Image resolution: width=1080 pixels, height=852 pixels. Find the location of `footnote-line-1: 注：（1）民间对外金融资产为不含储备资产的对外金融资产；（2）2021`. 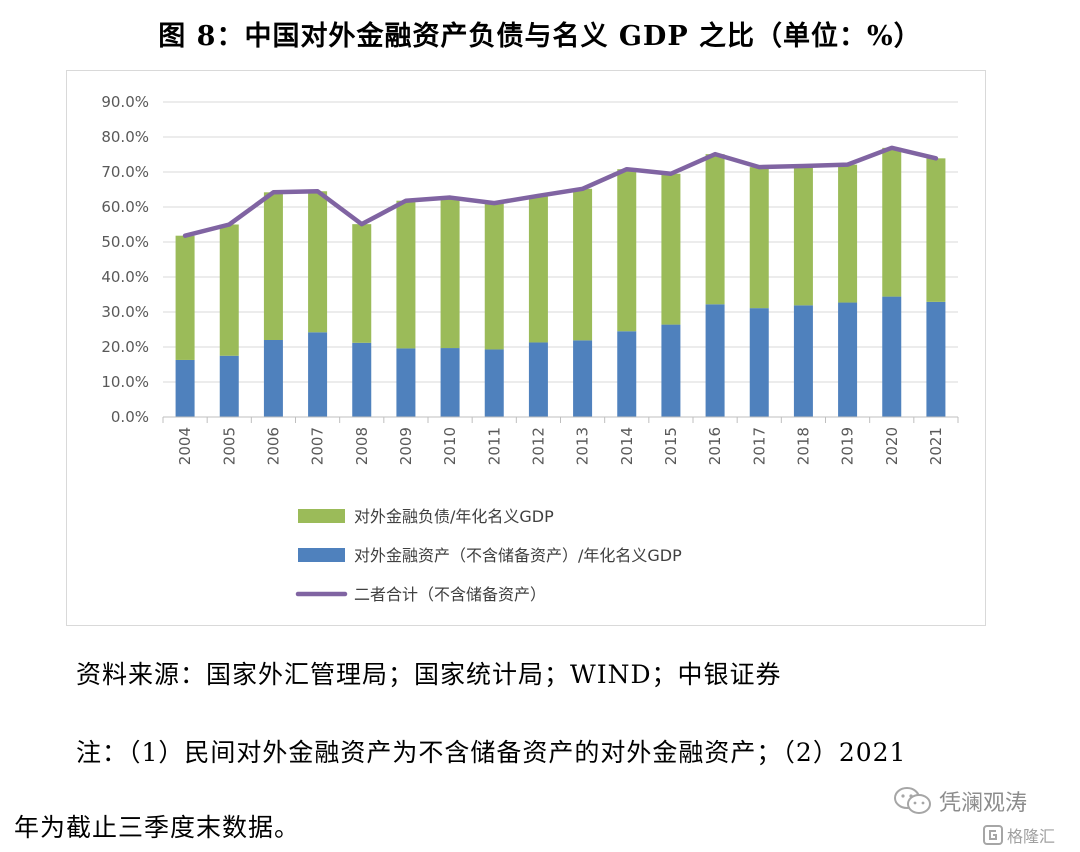

footnote-line-1: 注：（1）民间对外金融资产为不含储备资产的对外金融资产；（2）2021 is located at coordinates (491, 752).